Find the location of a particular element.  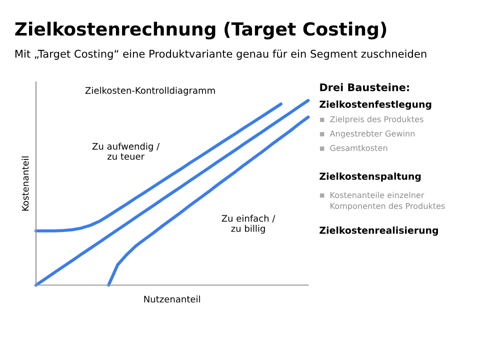

text: Drei Bausteine: is located at coordinates (364, 87).